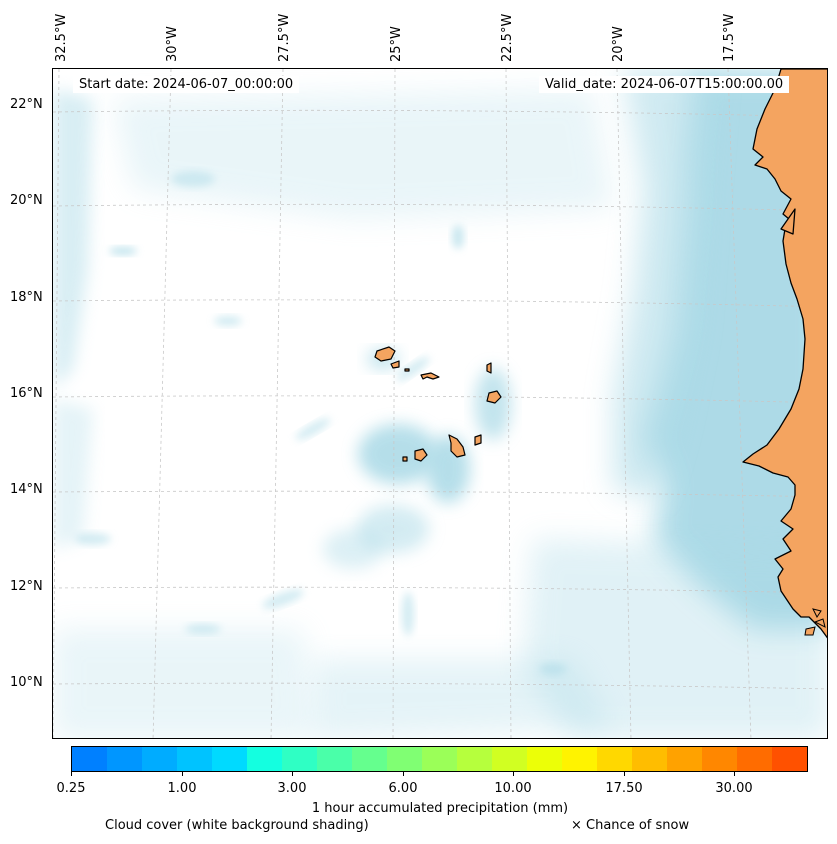  I want to click on valid-date-label: Valid_date: 2024-06-07T15:00:00.00, so click(664, 84).